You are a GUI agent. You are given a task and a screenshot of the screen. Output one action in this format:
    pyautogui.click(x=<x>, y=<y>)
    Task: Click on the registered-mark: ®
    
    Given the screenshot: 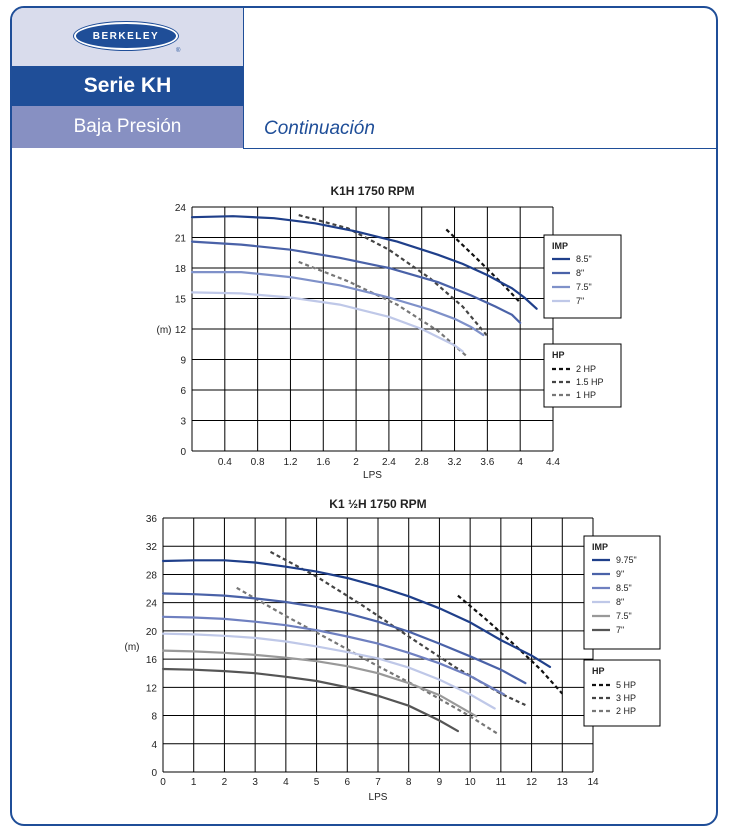 What is the action you would take?
    pyautogui.click(x=178, y=51)
    